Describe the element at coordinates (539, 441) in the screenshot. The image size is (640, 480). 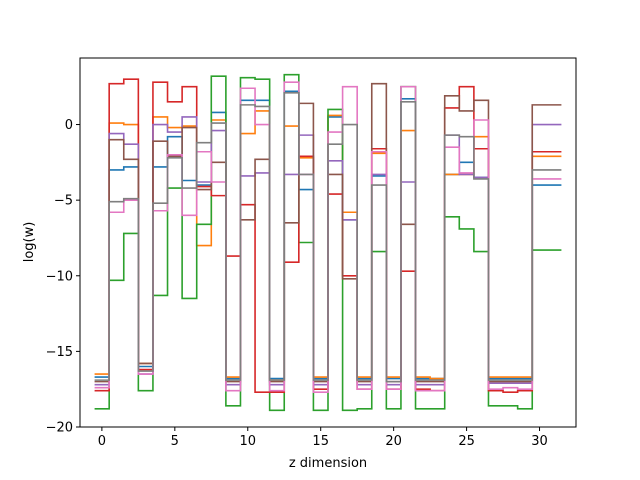
I see `x-tick-label: 30` at that location.